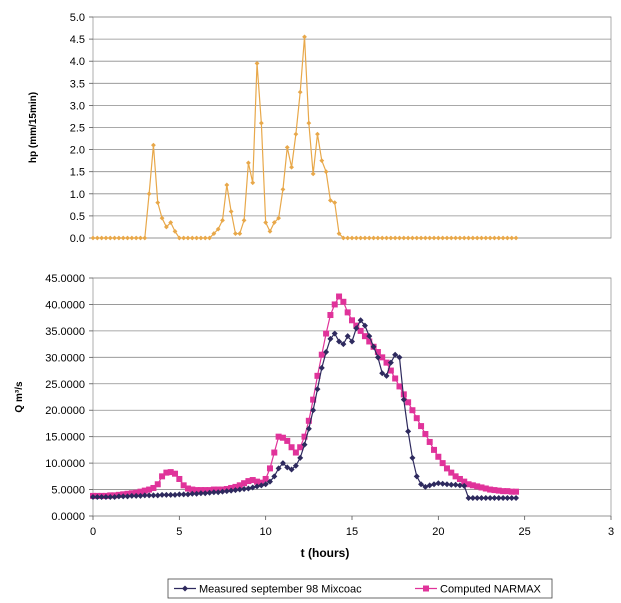 This screenshot has height=603, width=621. What do you see at coordinates (33, 127) in the screenshot?
I see `y-axis-label: hp (mm/15min)` at bounding box center [33, 127].